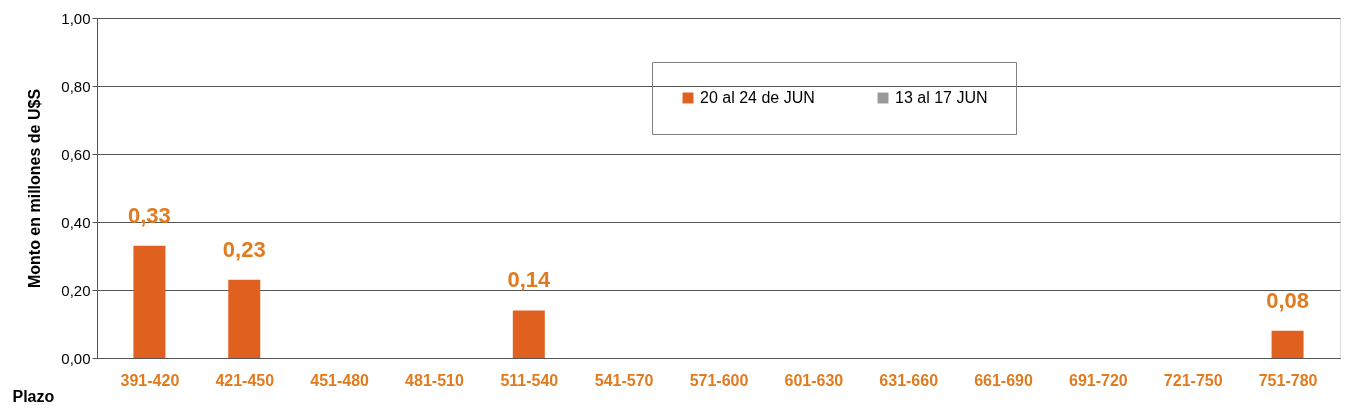 The width and height of the screenshot is (1349, 411). Describe the element at coordinates (909, 380) in the screenshot. I see `x-tick-label: 631-660` at that location.